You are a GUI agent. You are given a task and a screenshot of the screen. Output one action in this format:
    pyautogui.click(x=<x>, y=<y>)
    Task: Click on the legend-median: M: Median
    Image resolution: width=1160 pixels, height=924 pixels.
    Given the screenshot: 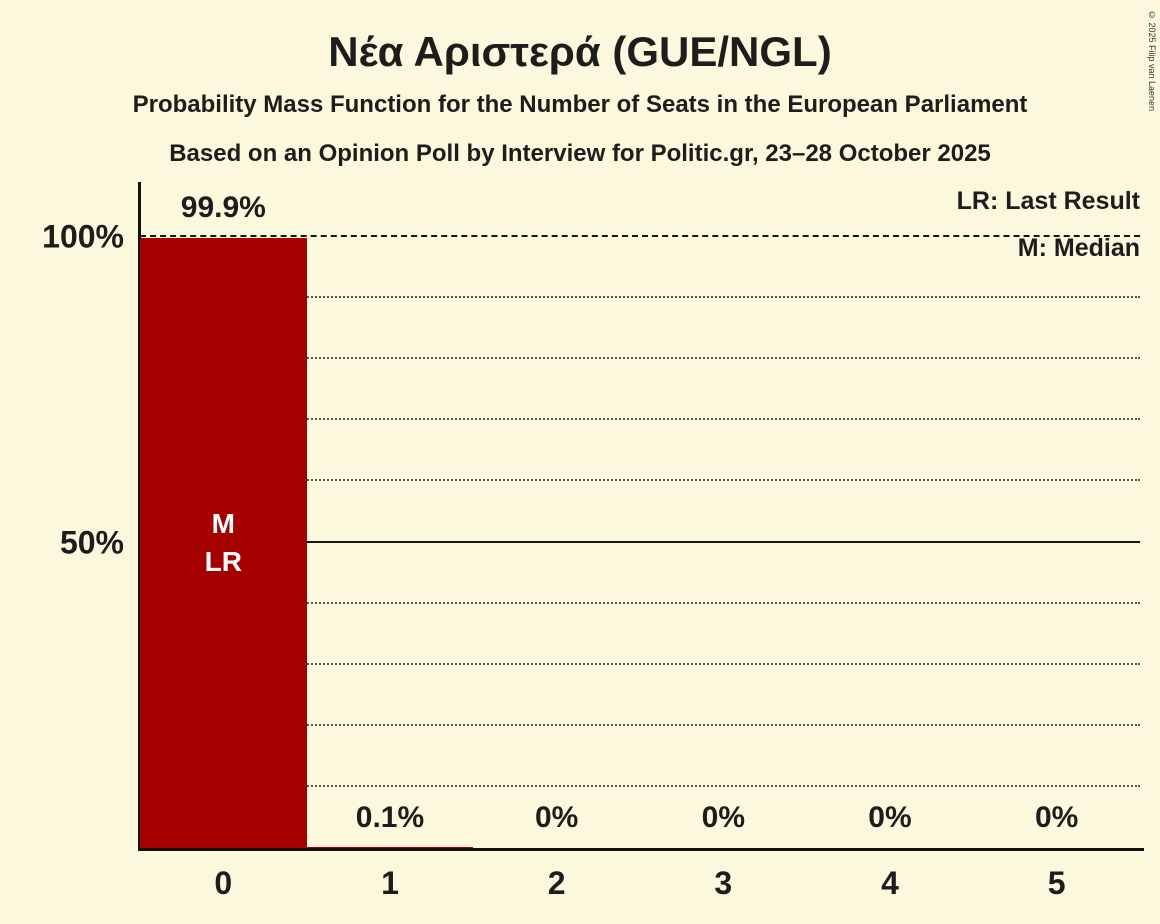 What is the action you would take?
    pyautogui.click(x=1078, y=248)
    